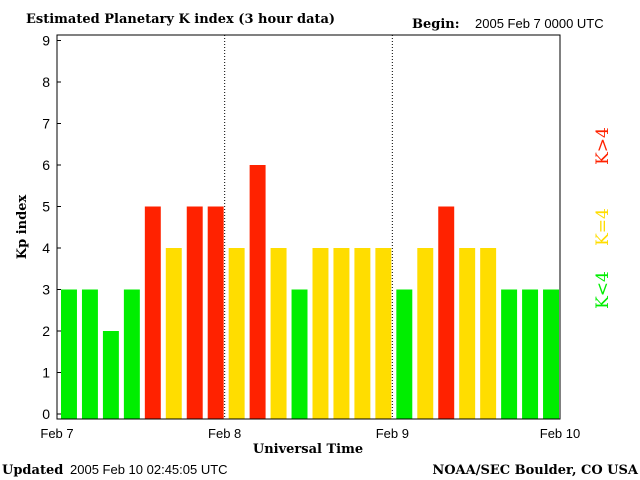 This screenshot has height=480, width=640. I want to click on y-tick-label: 0, so click(46, 414).